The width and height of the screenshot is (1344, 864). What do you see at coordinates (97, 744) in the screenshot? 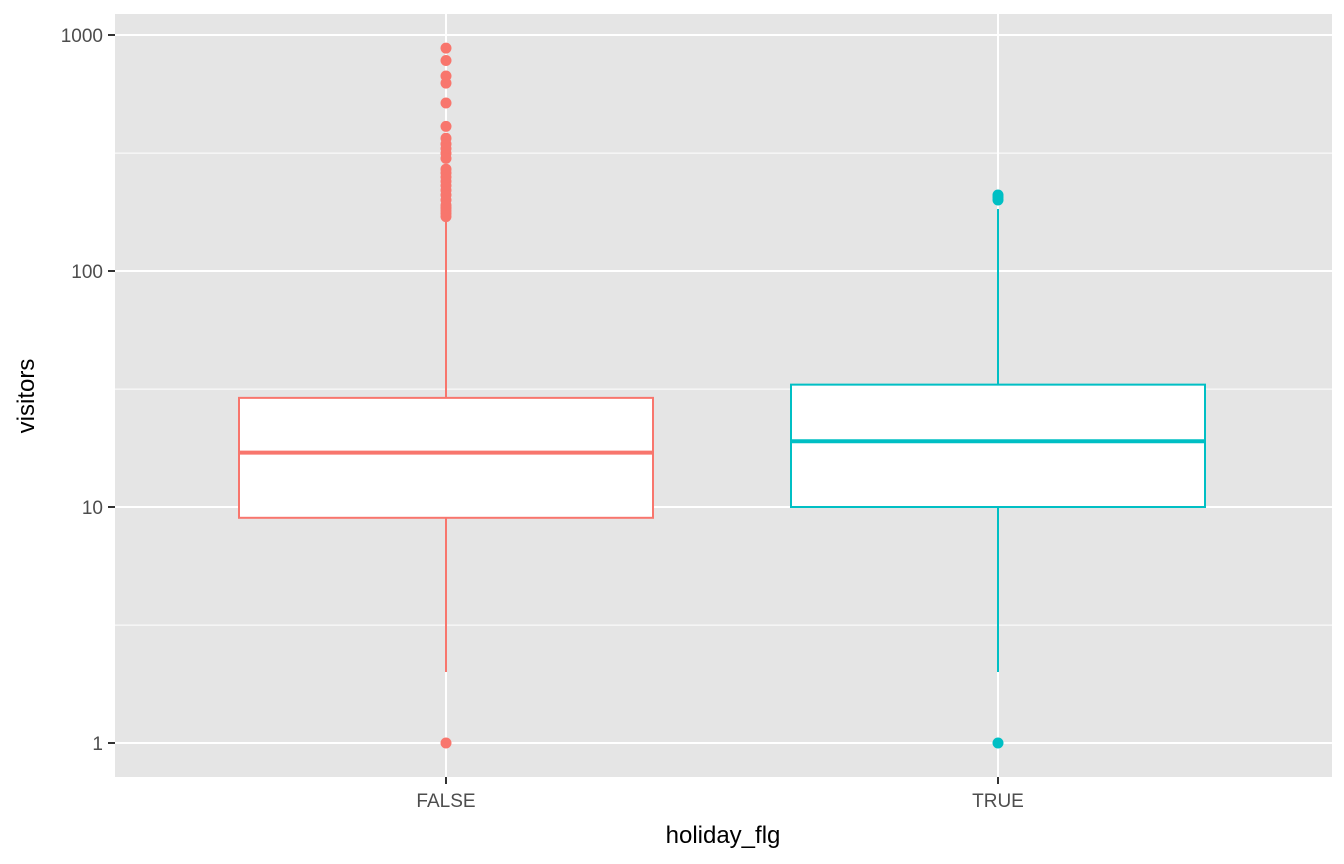
I see `y-tick-label: 1` at bounding box center [97, 744].